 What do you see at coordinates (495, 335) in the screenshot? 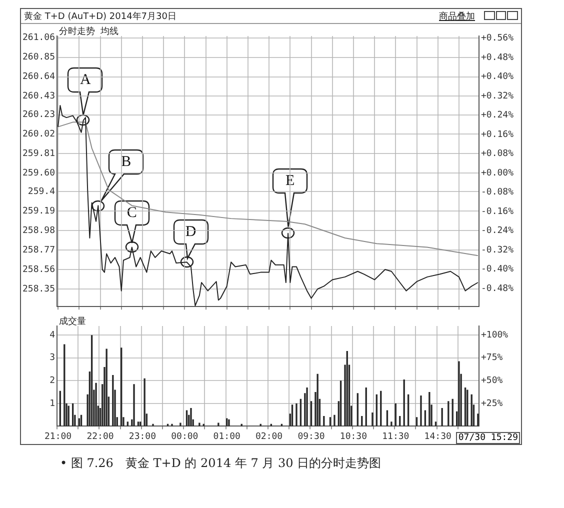
I see `y2-tick-label: +100%` at bounding box center [495, 335].